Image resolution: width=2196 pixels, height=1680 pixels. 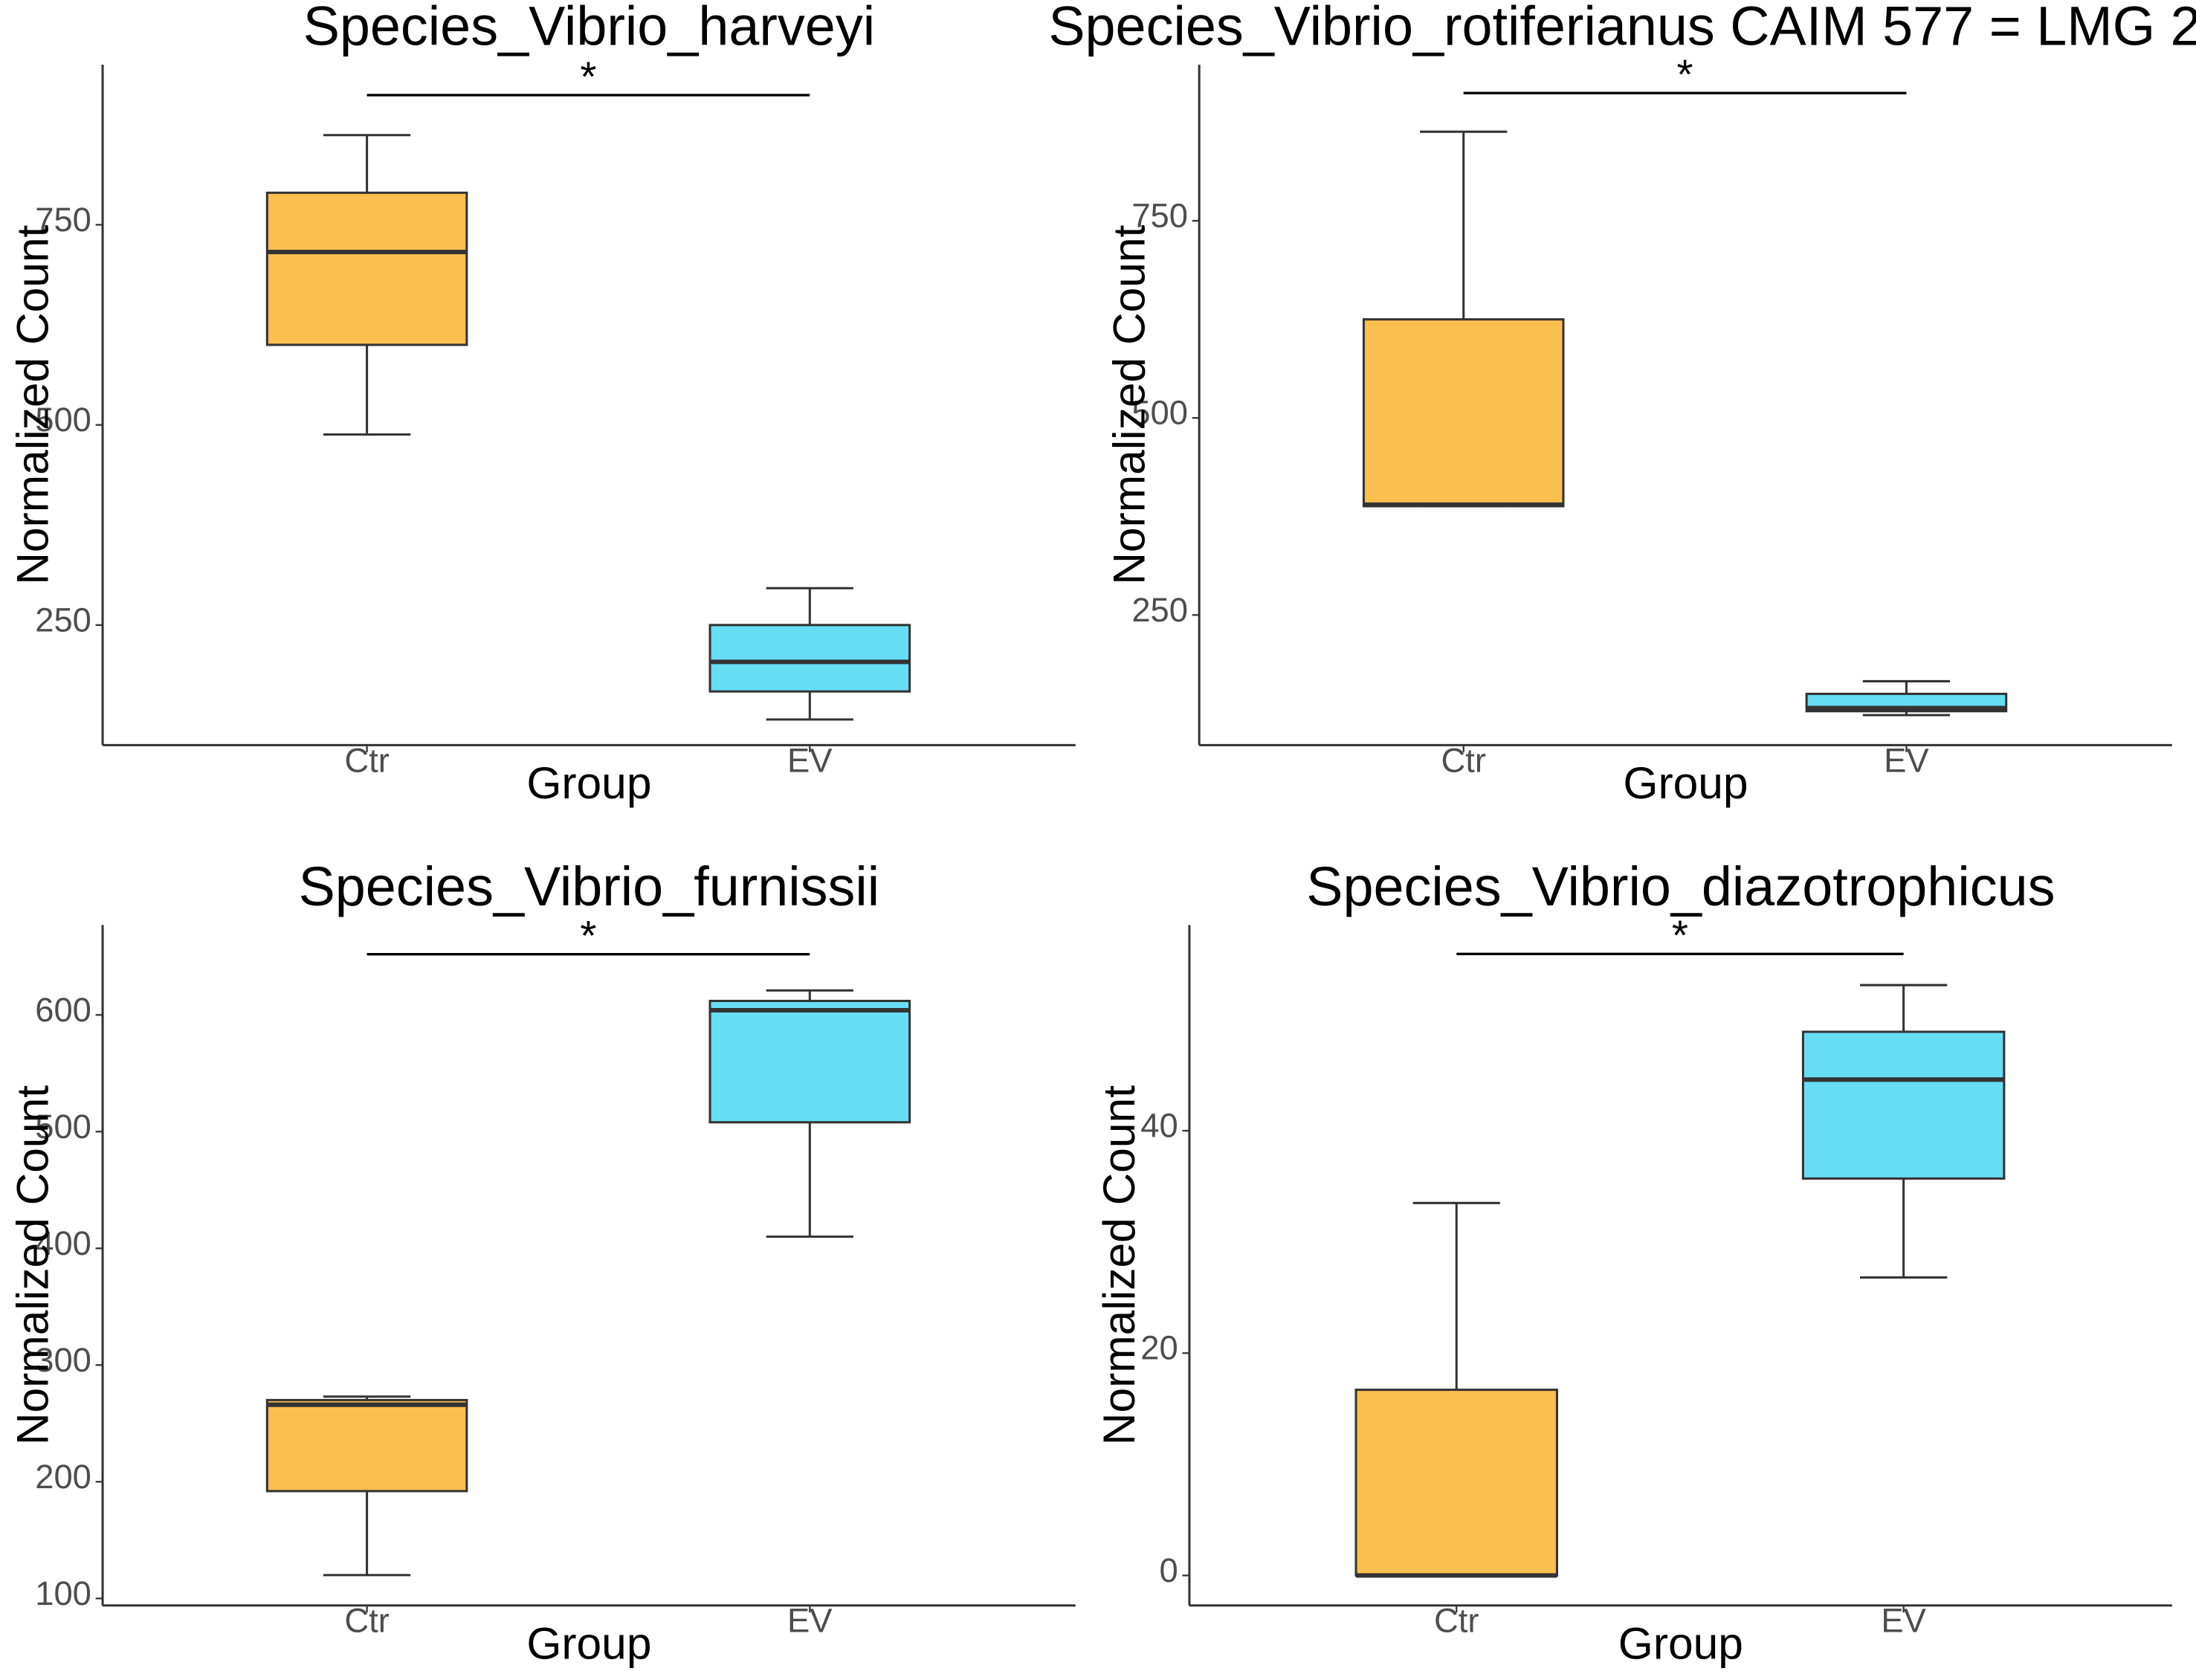 What do you see at coordinates (589, 887) in the screenshot?
I see `chart-title: Species_Vibrio_furnissii` at bounding box center [589, 887].